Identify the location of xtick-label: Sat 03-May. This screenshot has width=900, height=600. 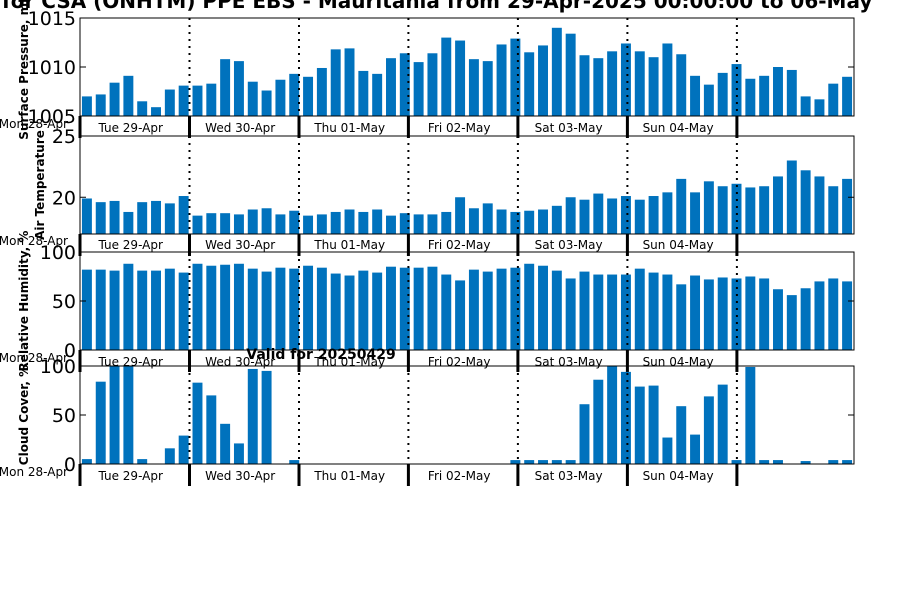
(569, 476).